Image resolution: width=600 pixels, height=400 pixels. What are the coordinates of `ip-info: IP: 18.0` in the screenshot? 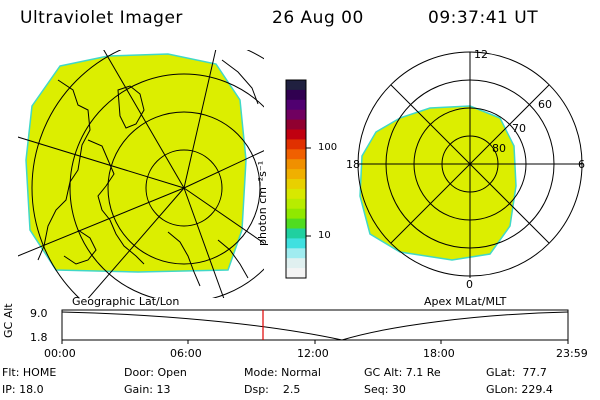 It's located at (23, 389).